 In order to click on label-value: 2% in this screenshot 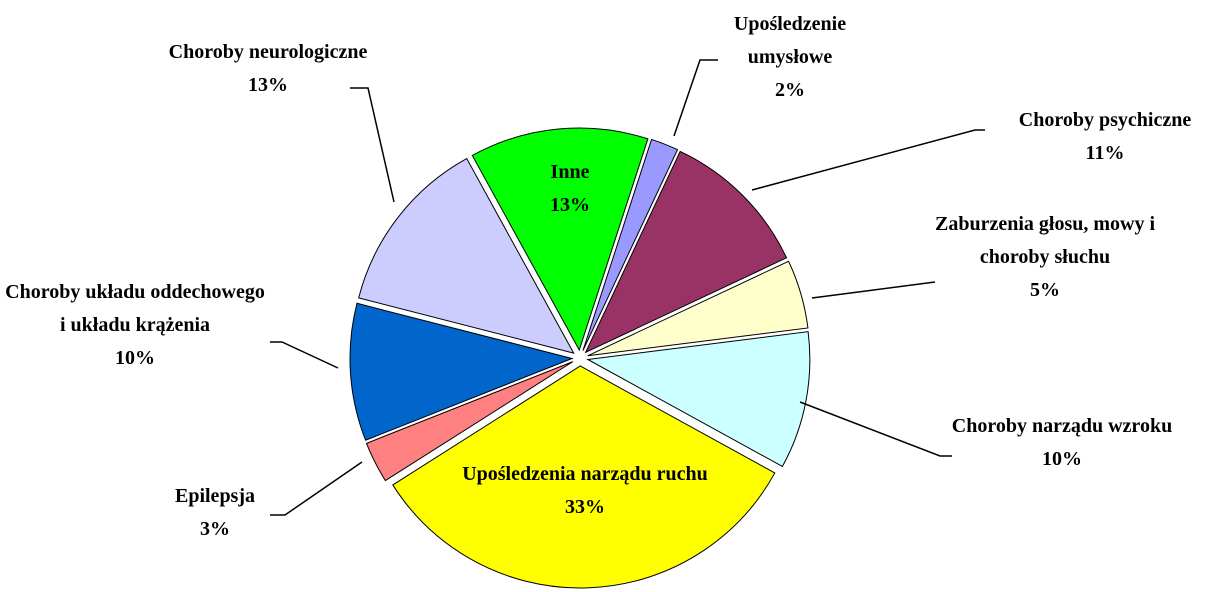, I will do `click(790, 90)`.